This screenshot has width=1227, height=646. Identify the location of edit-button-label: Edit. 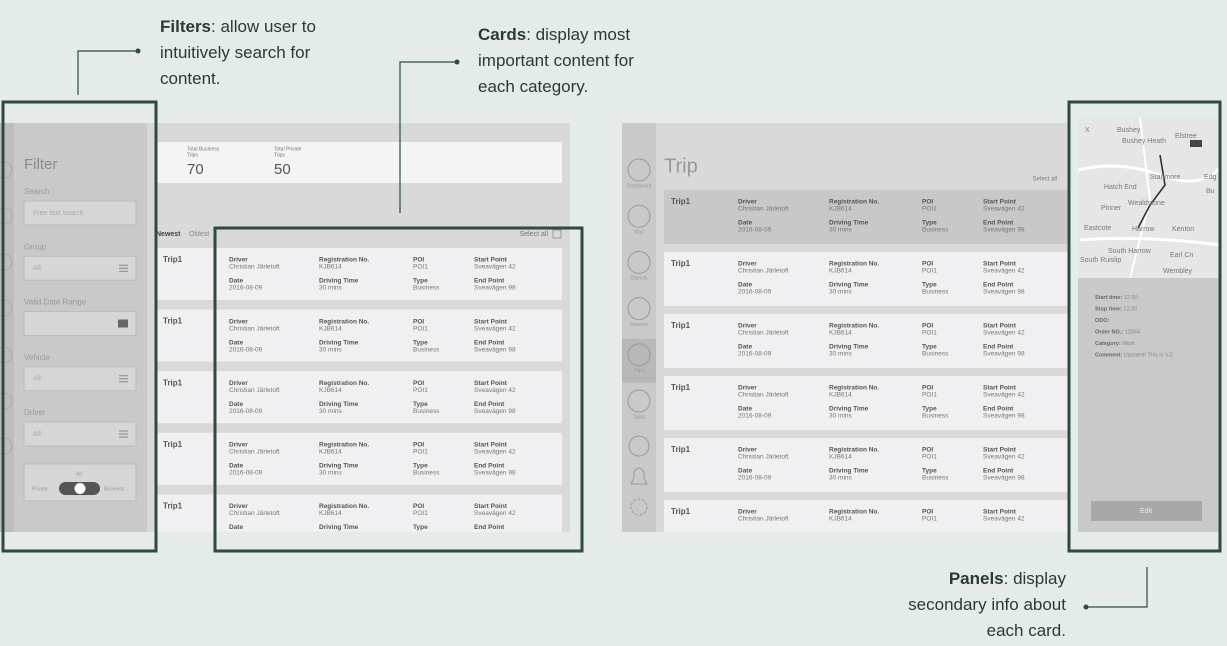
(1146, 511).